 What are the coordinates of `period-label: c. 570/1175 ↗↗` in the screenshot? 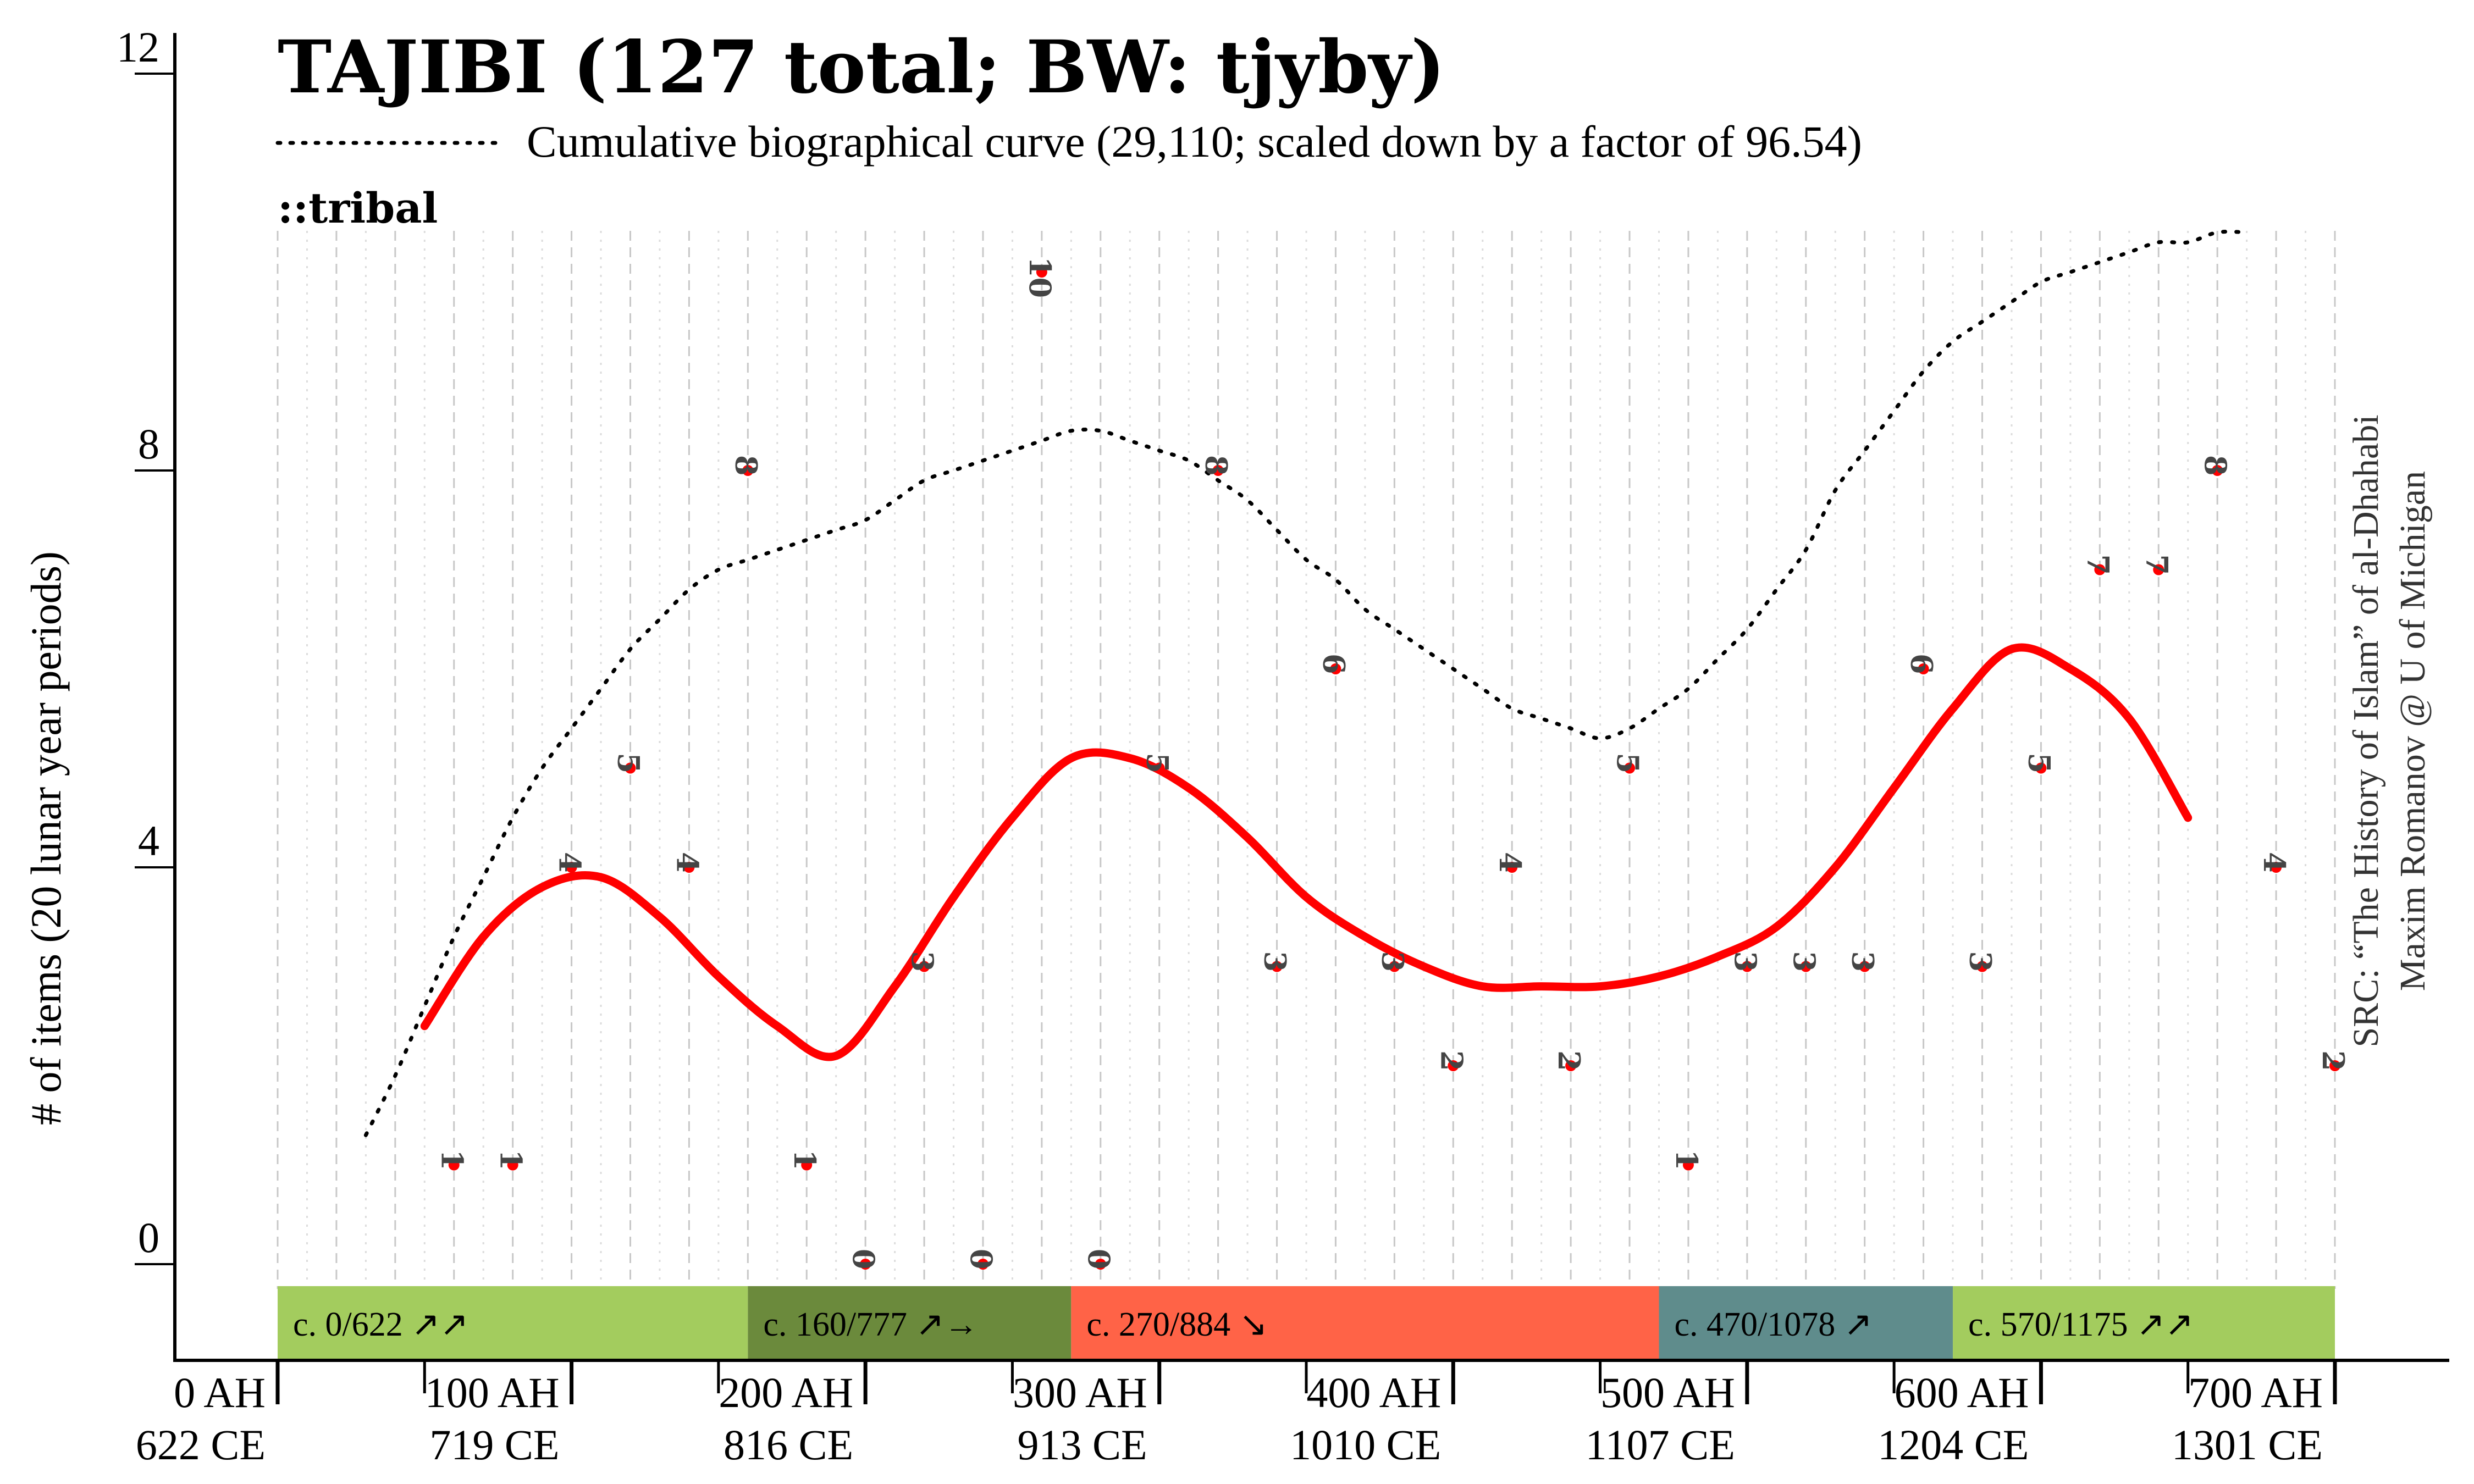 It's located at (2081, 1324).